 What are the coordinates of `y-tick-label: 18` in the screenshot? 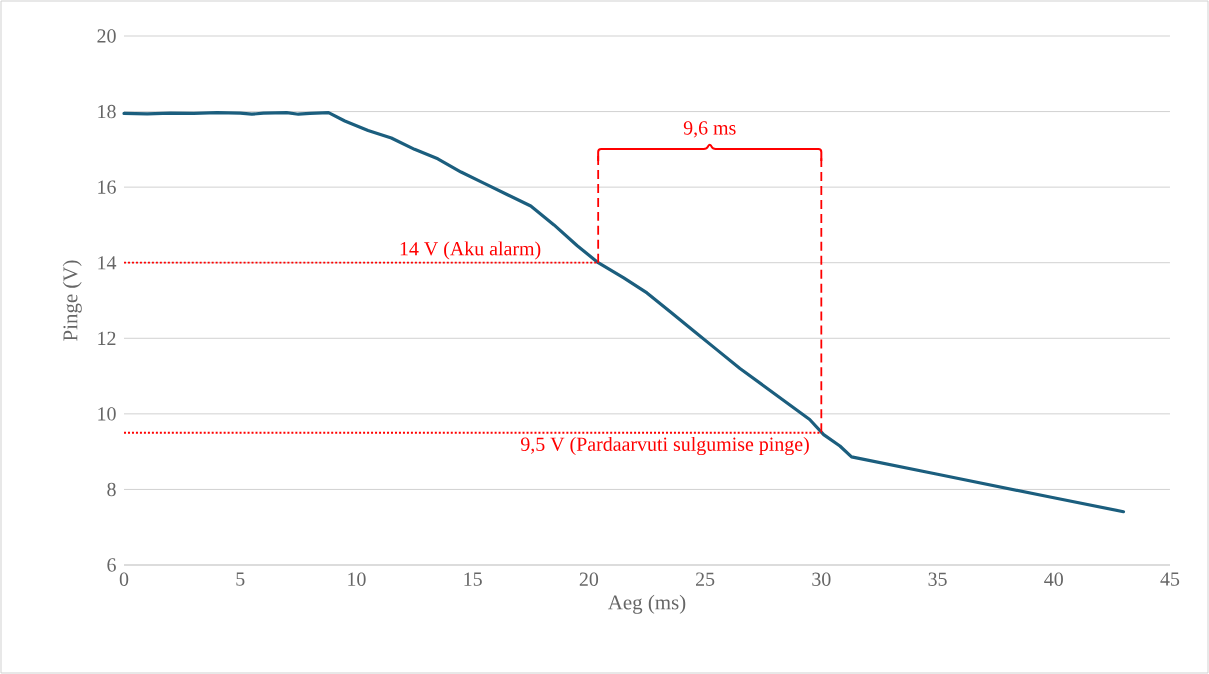 It's located at (107, 111).